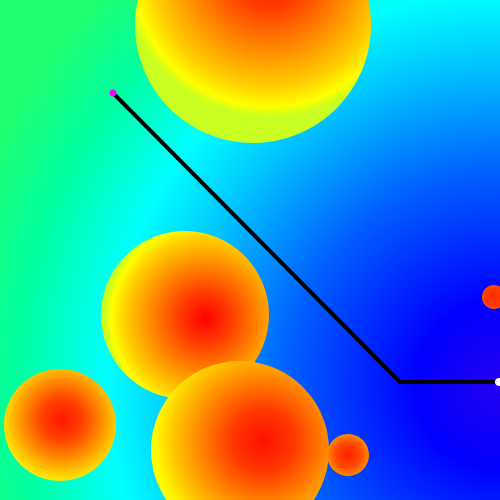 The image size is (500, 500). What do you see at coordinates (497, 382) in the screenshot?
I see `goal-marker` at bounding box center [497, 382].